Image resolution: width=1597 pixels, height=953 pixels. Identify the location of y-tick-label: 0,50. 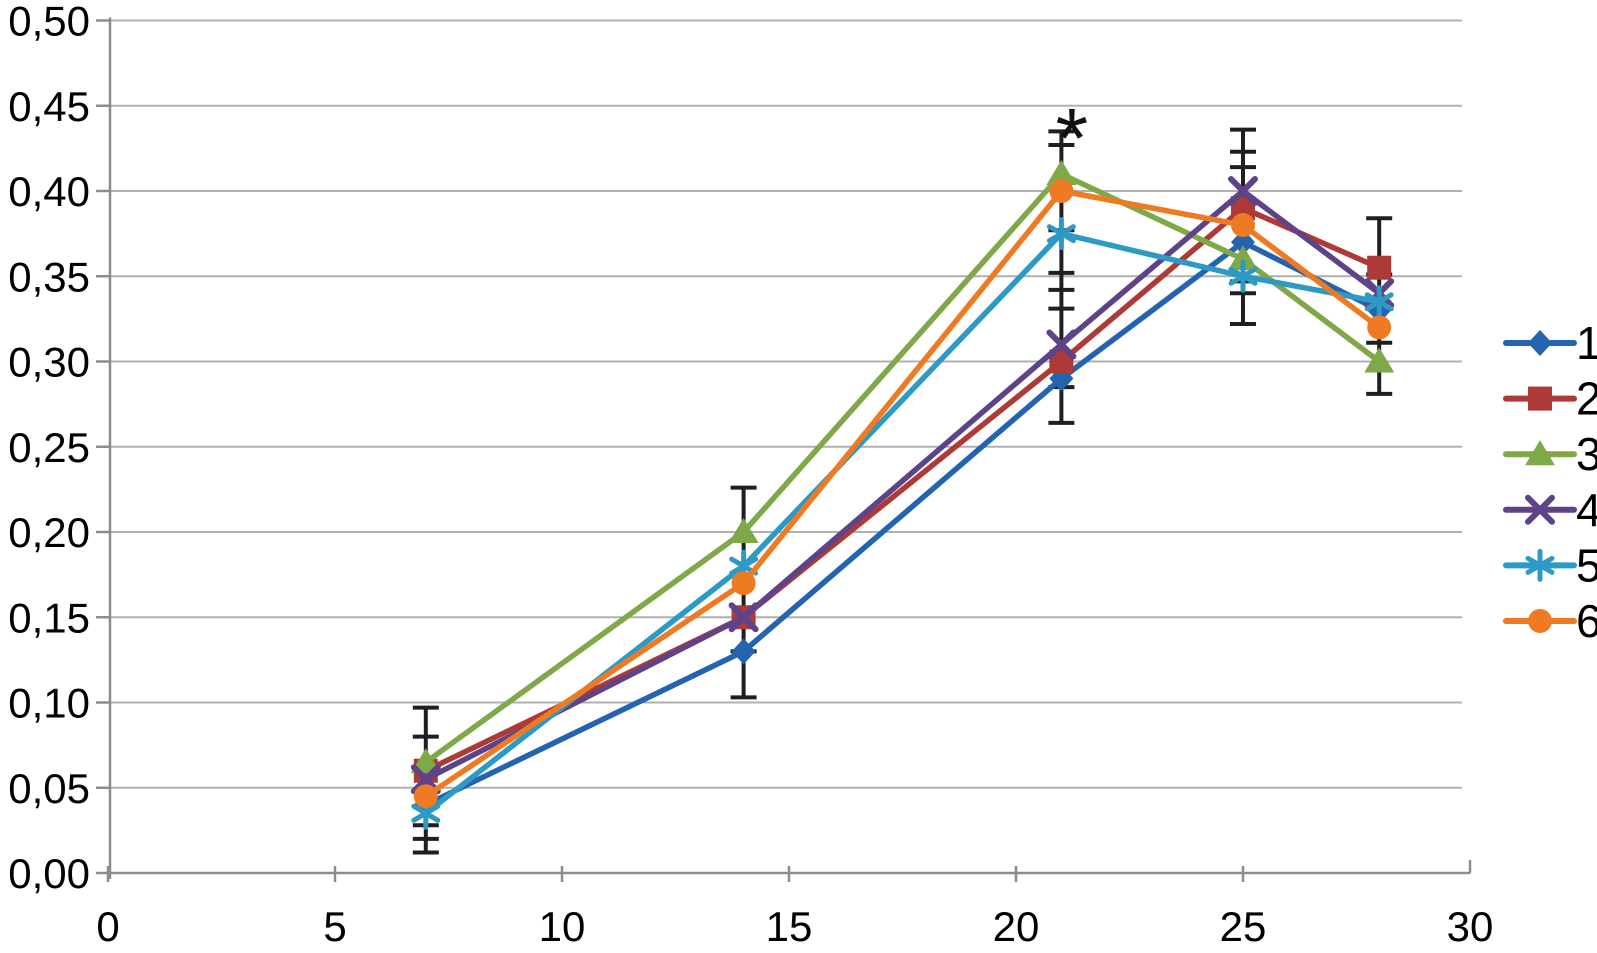
(49, 22).